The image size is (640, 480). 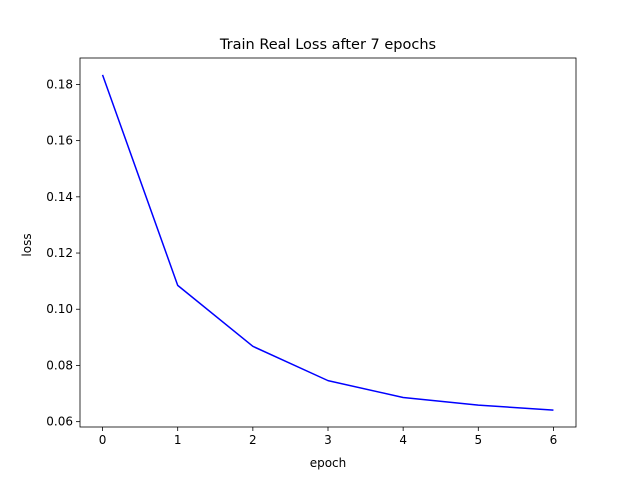 I want to click on y-tick-label: 0.06, so click(x=59, y=422).